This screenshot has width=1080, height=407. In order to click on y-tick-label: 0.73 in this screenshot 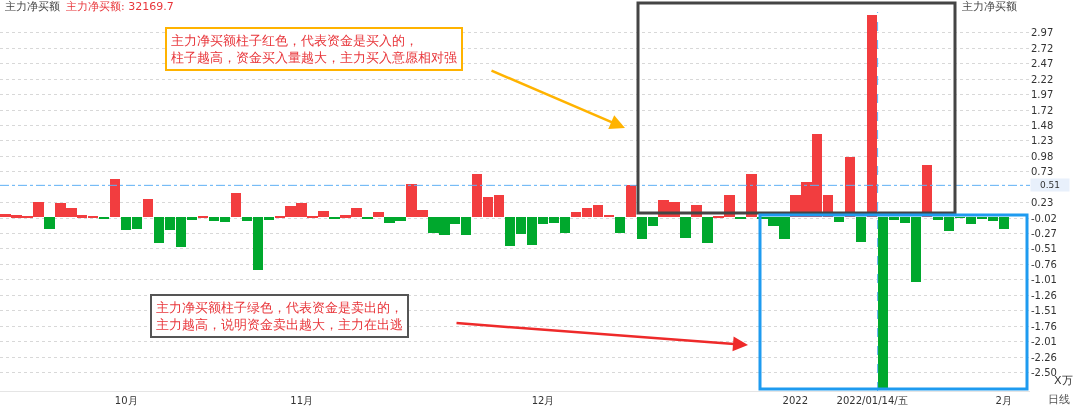, I will do `click(1042, 172)`.